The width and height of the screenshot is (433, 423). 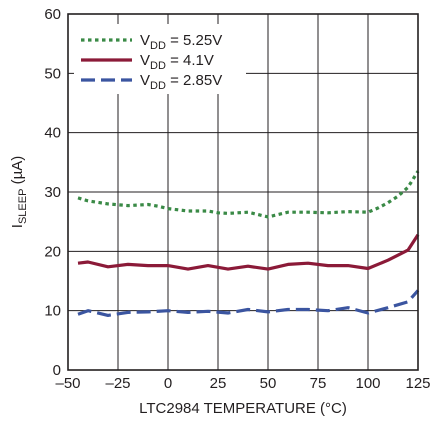 What do you see at coordinates (417, 383) in the screenshot?
I see `x-tick-label: 125` at bounding box center [417, 383].